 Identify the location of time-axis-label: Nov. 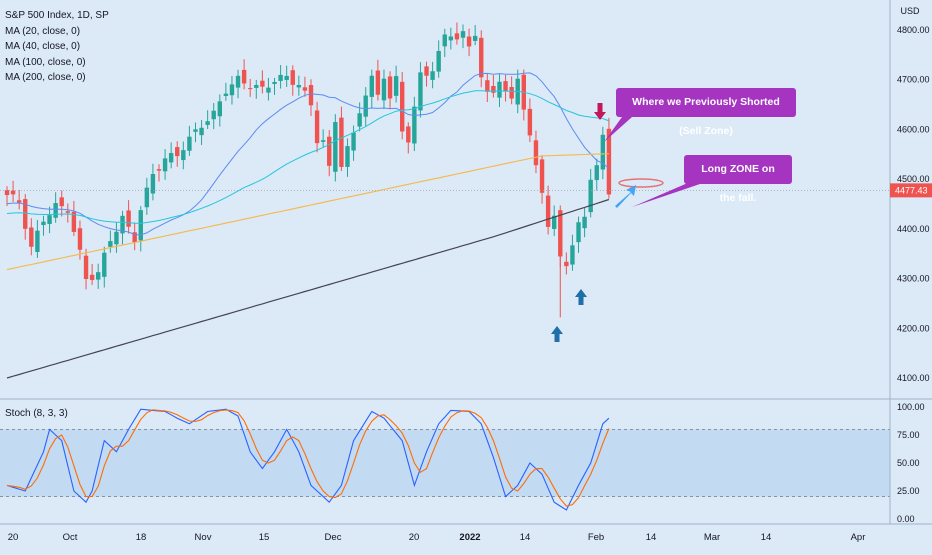
(203, 537).